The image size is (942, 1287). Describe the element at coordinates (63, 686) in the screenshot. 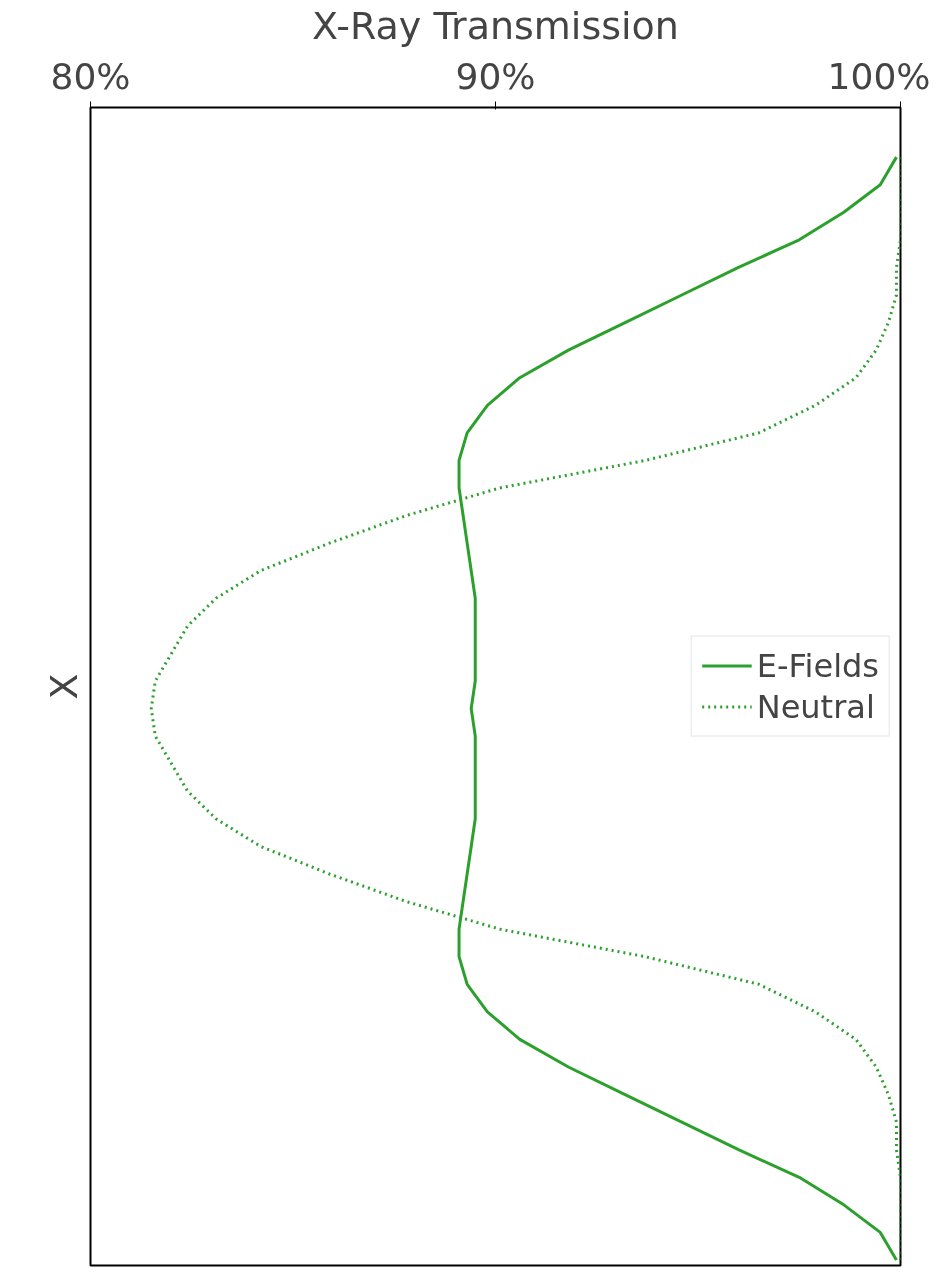

I see `y-axis-title: X` at that location.